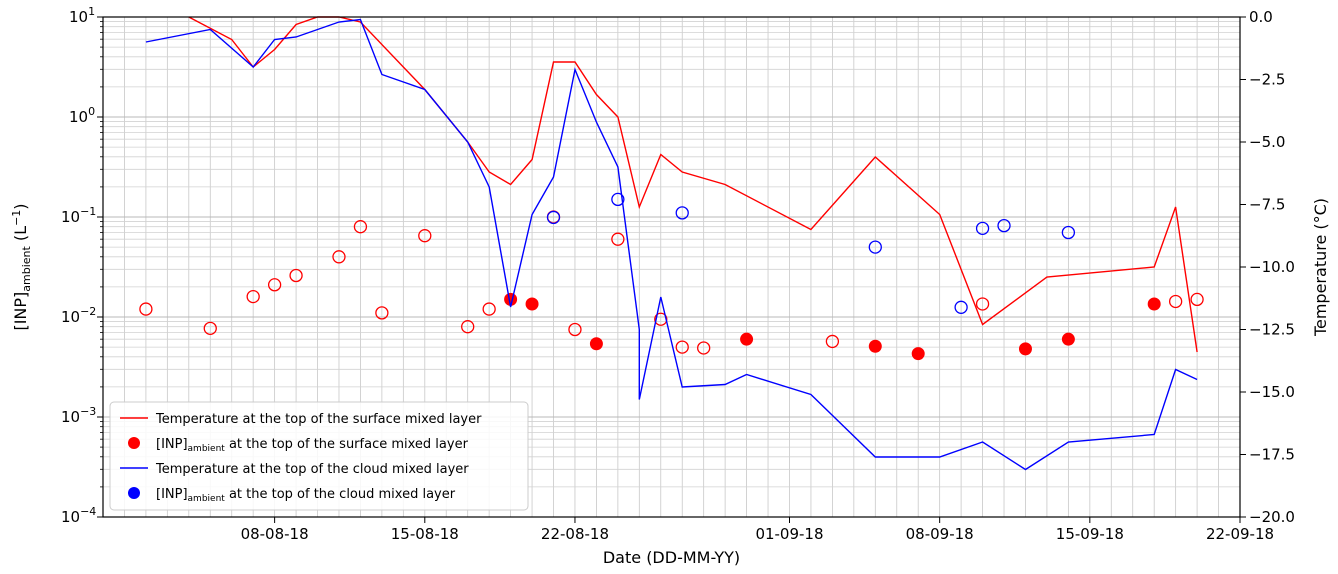 The height and width of the screenshot is (574, 1338). I want to click on y-left-tick-label: 10⁻¹, so click(78, 215).